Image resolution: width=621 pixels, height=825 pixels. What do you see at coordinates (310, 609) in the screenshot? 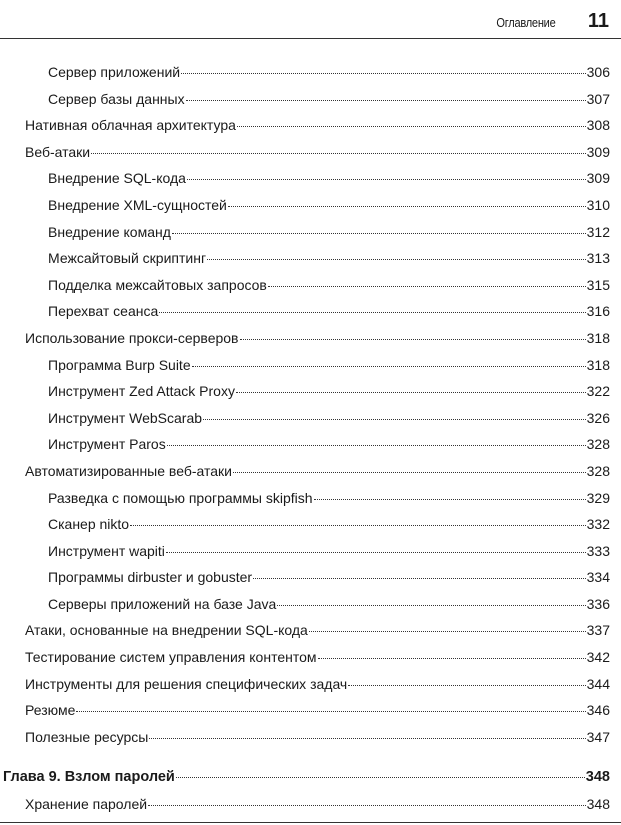
I see `toc-entry: Серверы приложений на базе Java 336` at bounding box center [310, 609].